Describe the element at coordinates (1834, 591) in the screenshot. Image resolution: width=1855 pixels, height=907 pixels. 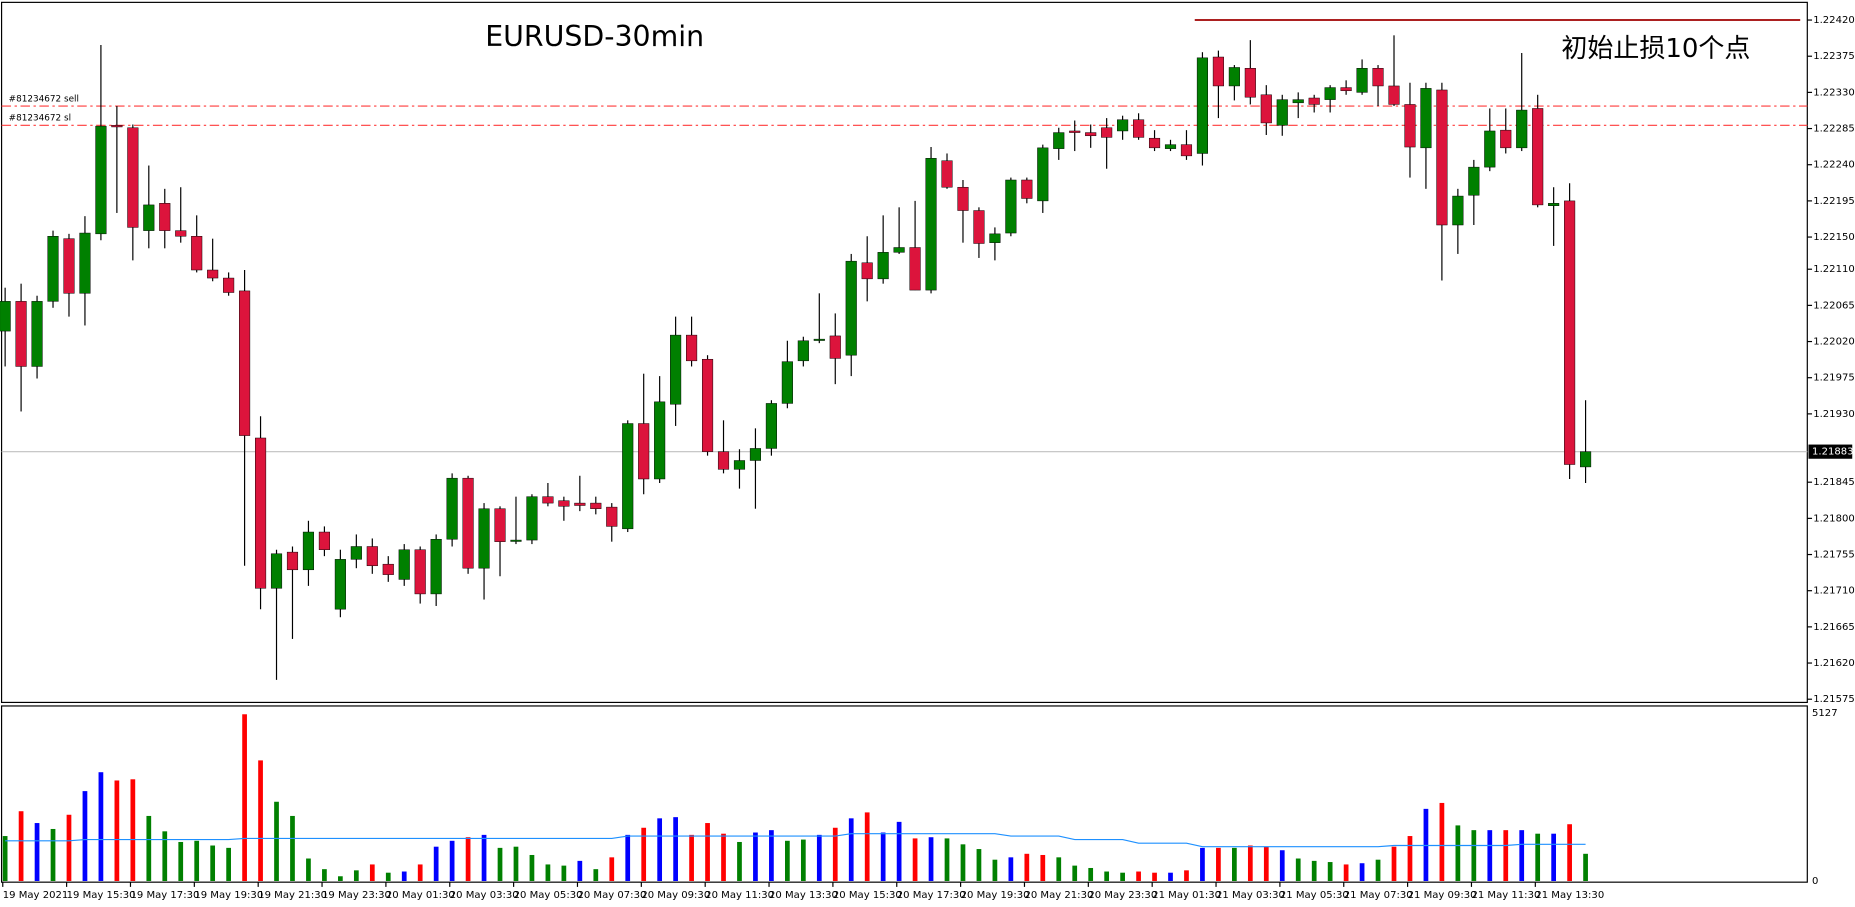
I see `y-tick-label: 1.21710` at that location.